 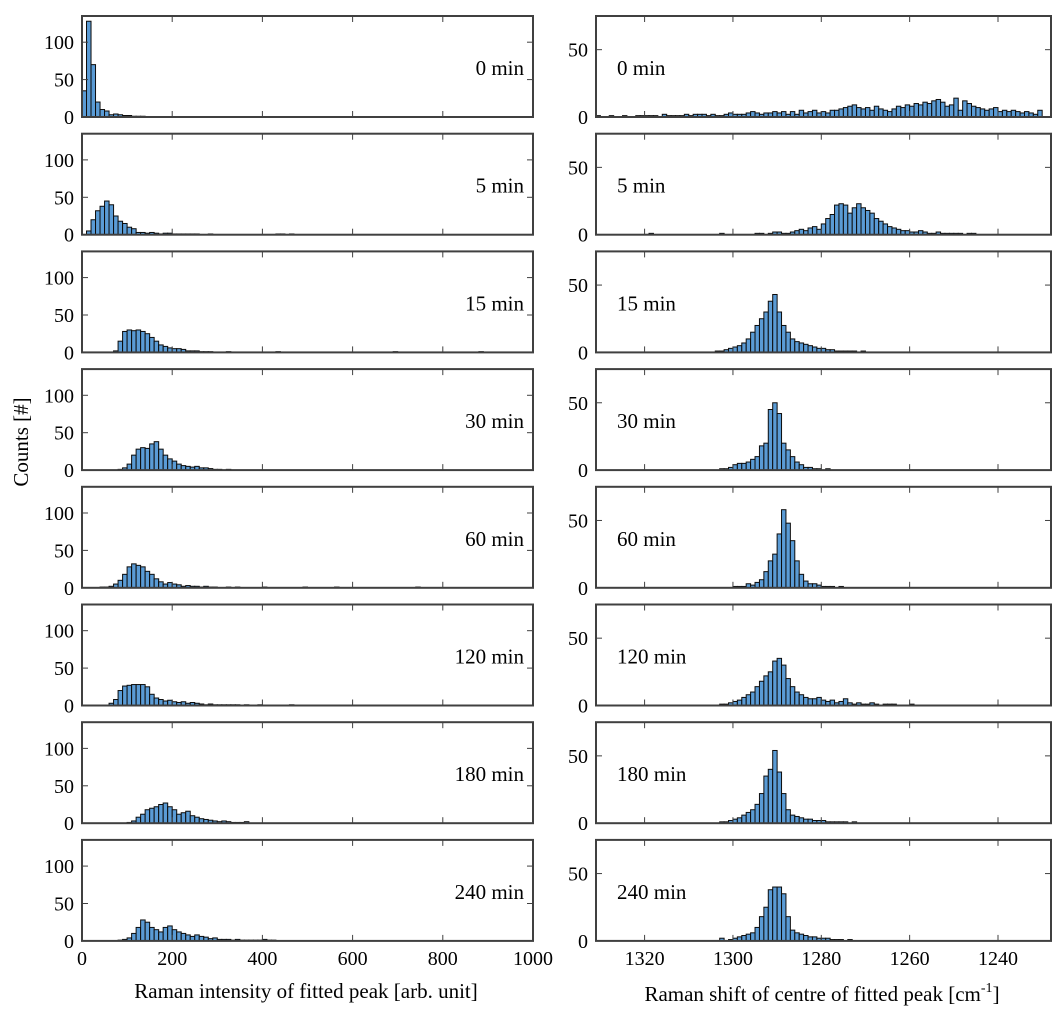 I want to click on left-panel-1: 0 50 100 5 min, so click(x=289, y=189).